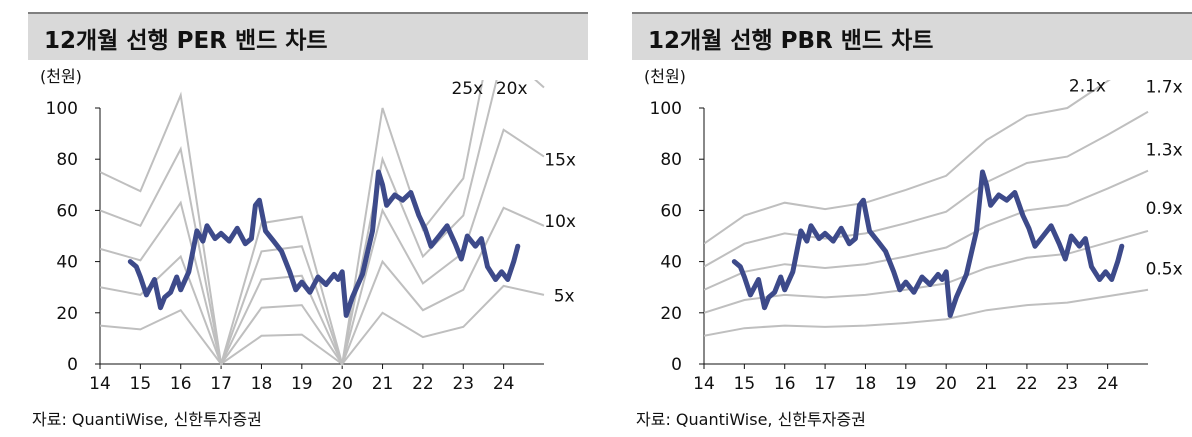  Describe the element at coordinates (560, 161) in the screenshot. I see `band-label-15x: 15x` at that location.